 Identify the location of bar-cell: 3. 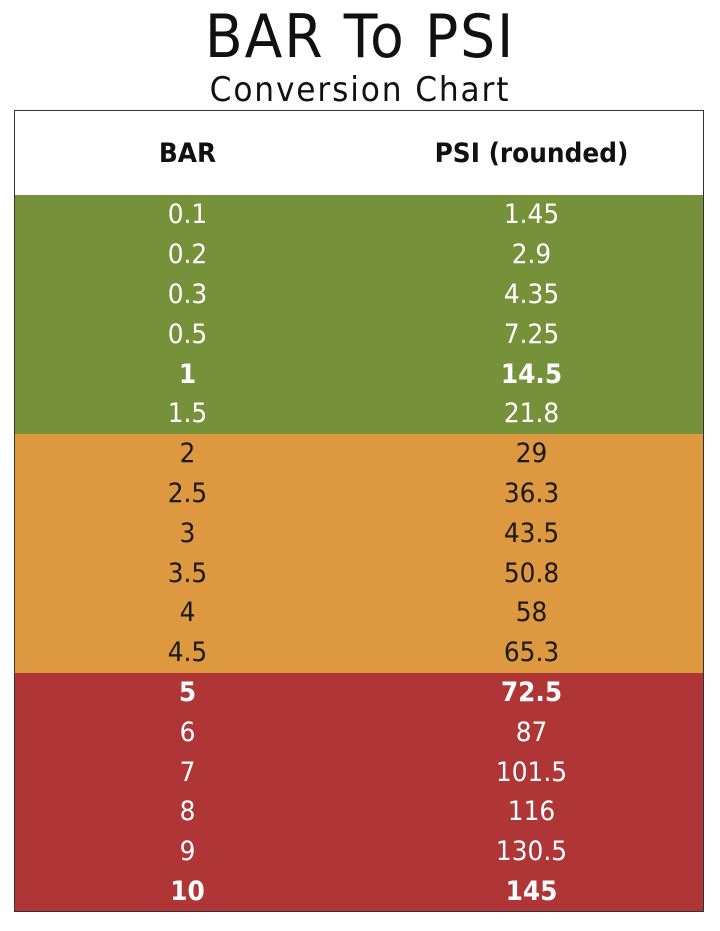
(187, 533).